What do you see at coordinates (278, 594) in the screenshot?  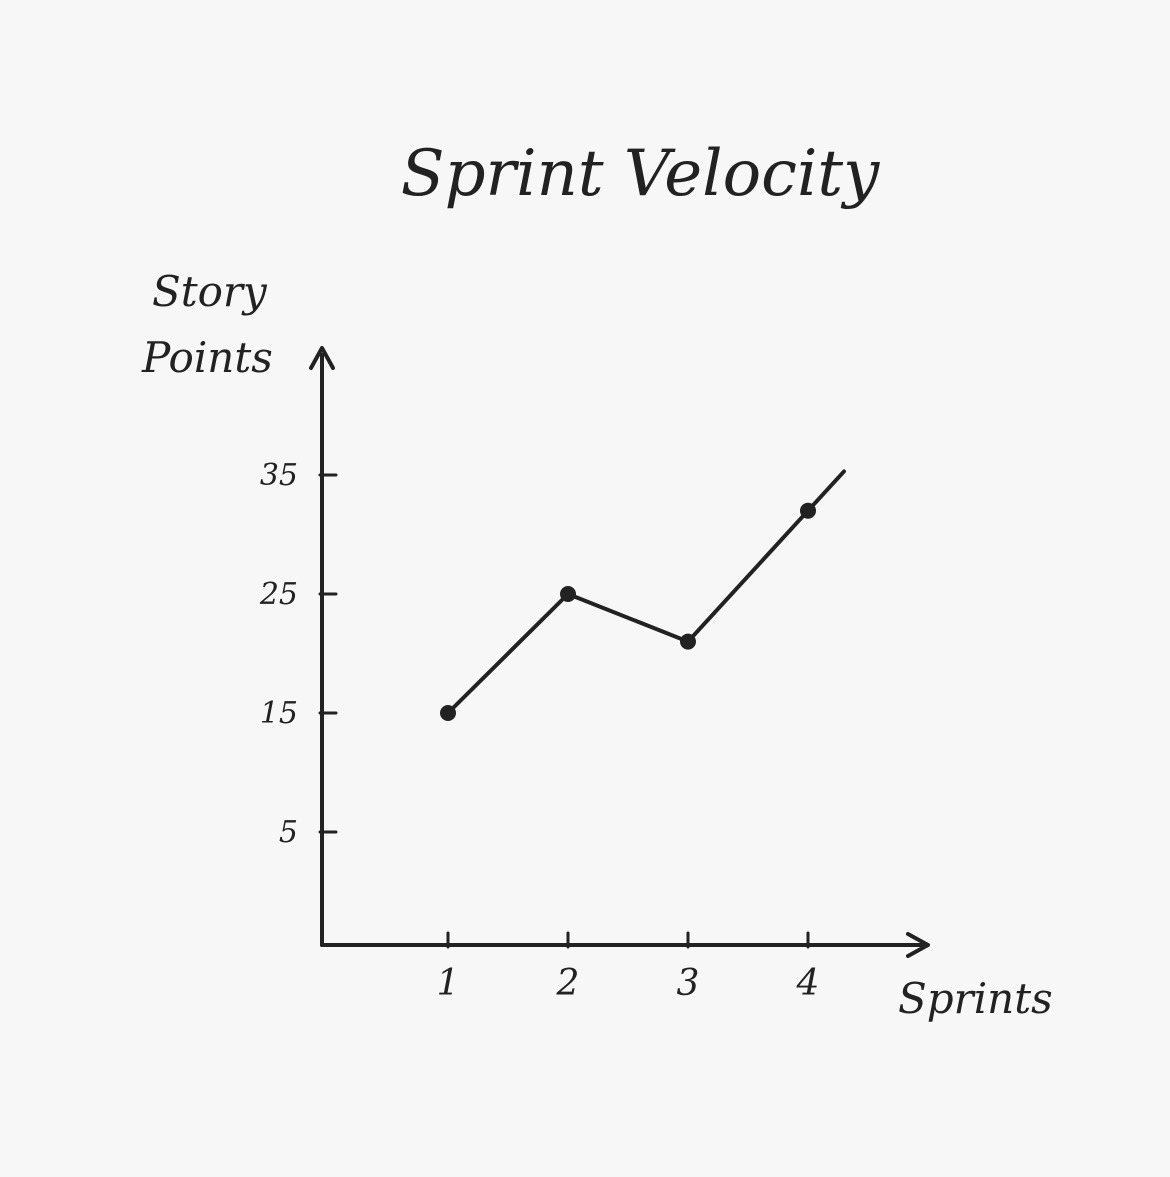 I see `y-tick-label: 25` at bounding box center [278, 594].